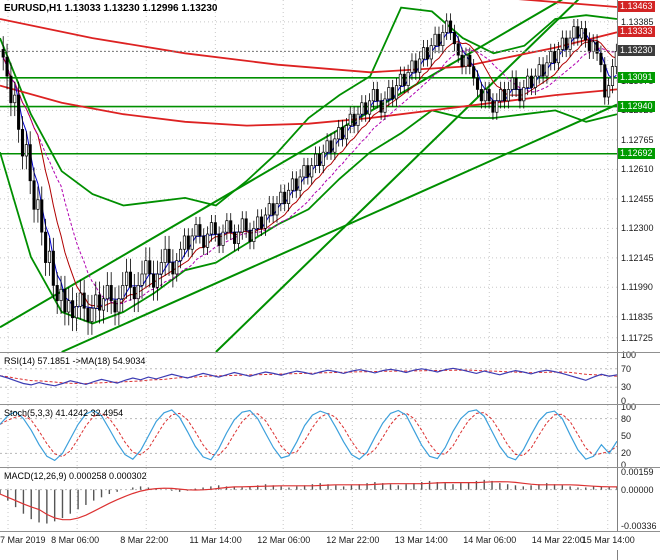 Image resolution: width=660 pixels, height=560 pixels. I want to click on price-tick: 1.12610, so click(637, 169).